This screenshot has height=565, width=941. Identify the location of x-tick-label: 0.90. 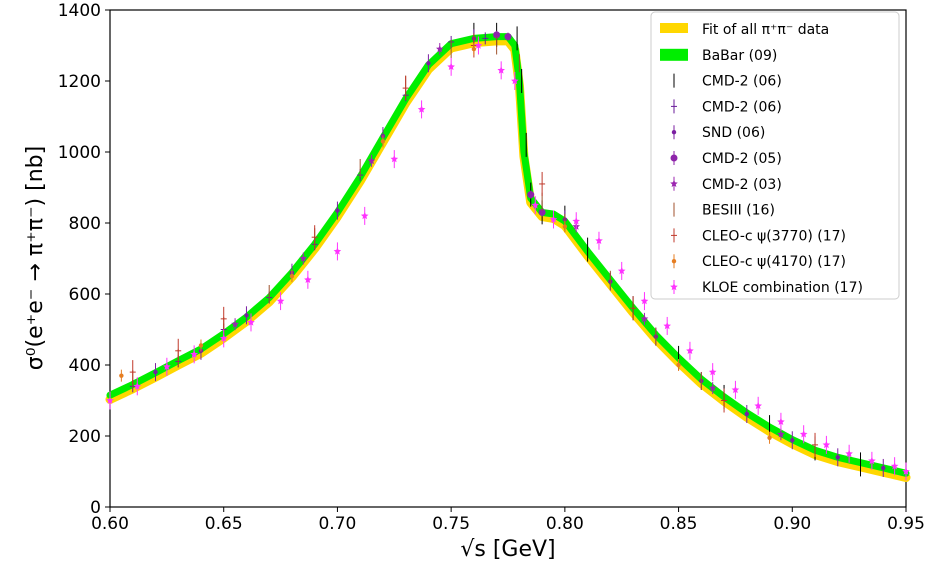
(792, 524).